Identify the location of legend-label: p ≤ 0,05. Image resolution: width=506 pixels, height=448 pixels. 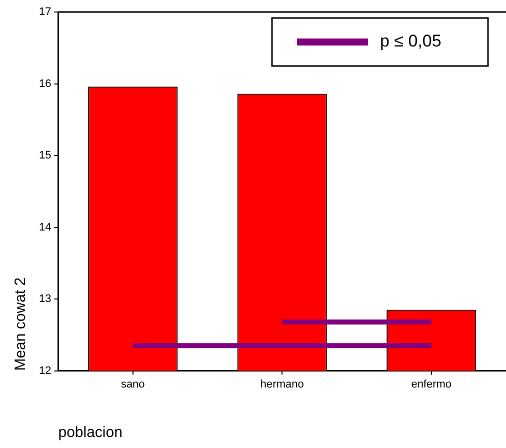
(411, 41).